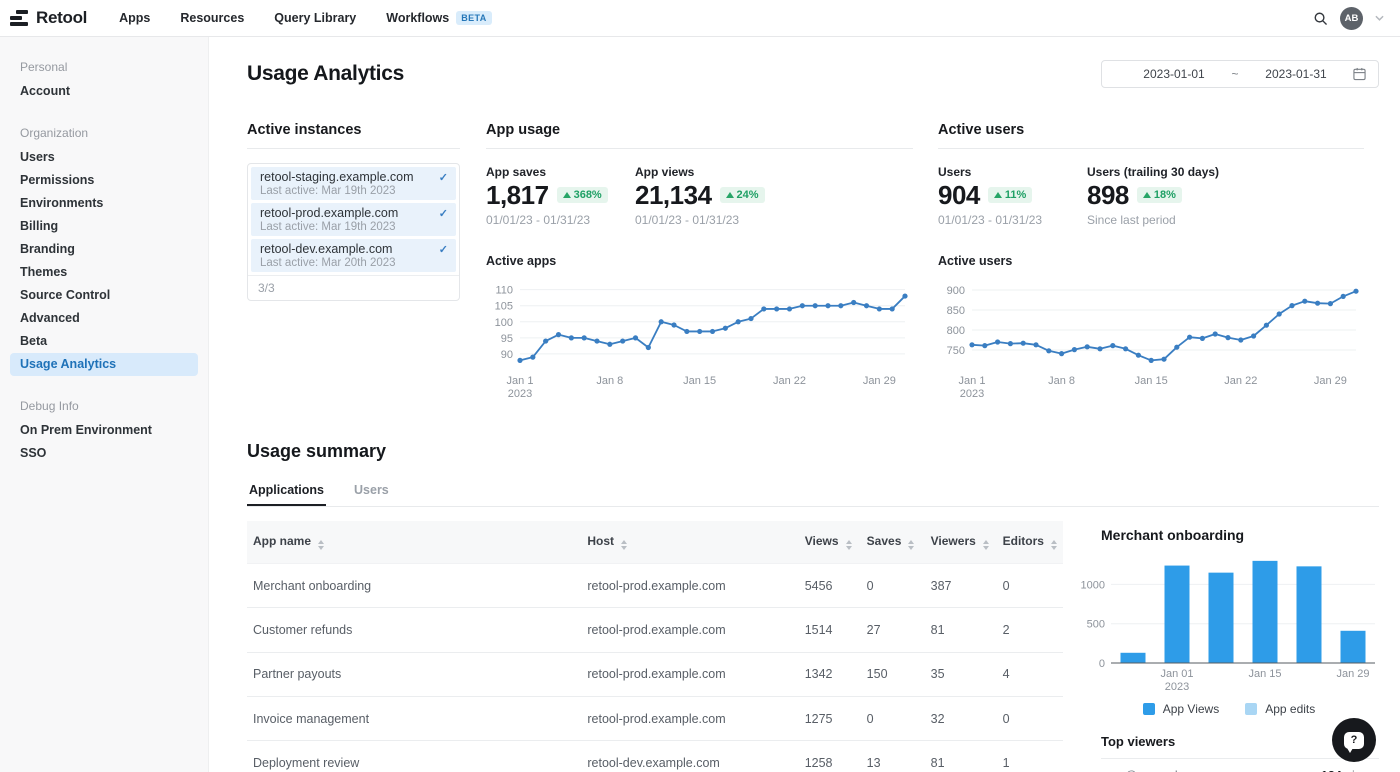  Describe the element at coordinates (1320, 18) in the screenshot. I see `search-icon` at that location.